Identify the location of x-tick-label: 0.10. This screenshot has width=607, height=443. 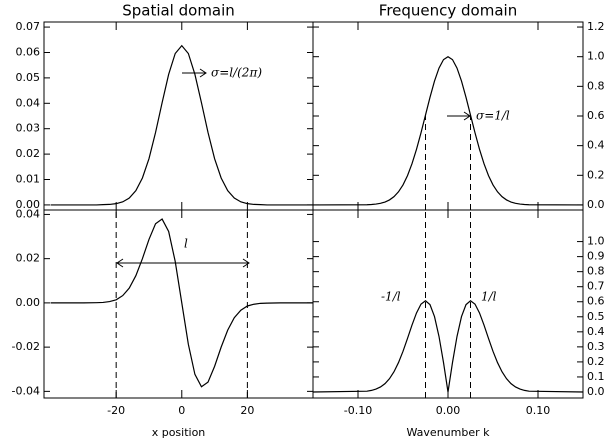
(538, 410).